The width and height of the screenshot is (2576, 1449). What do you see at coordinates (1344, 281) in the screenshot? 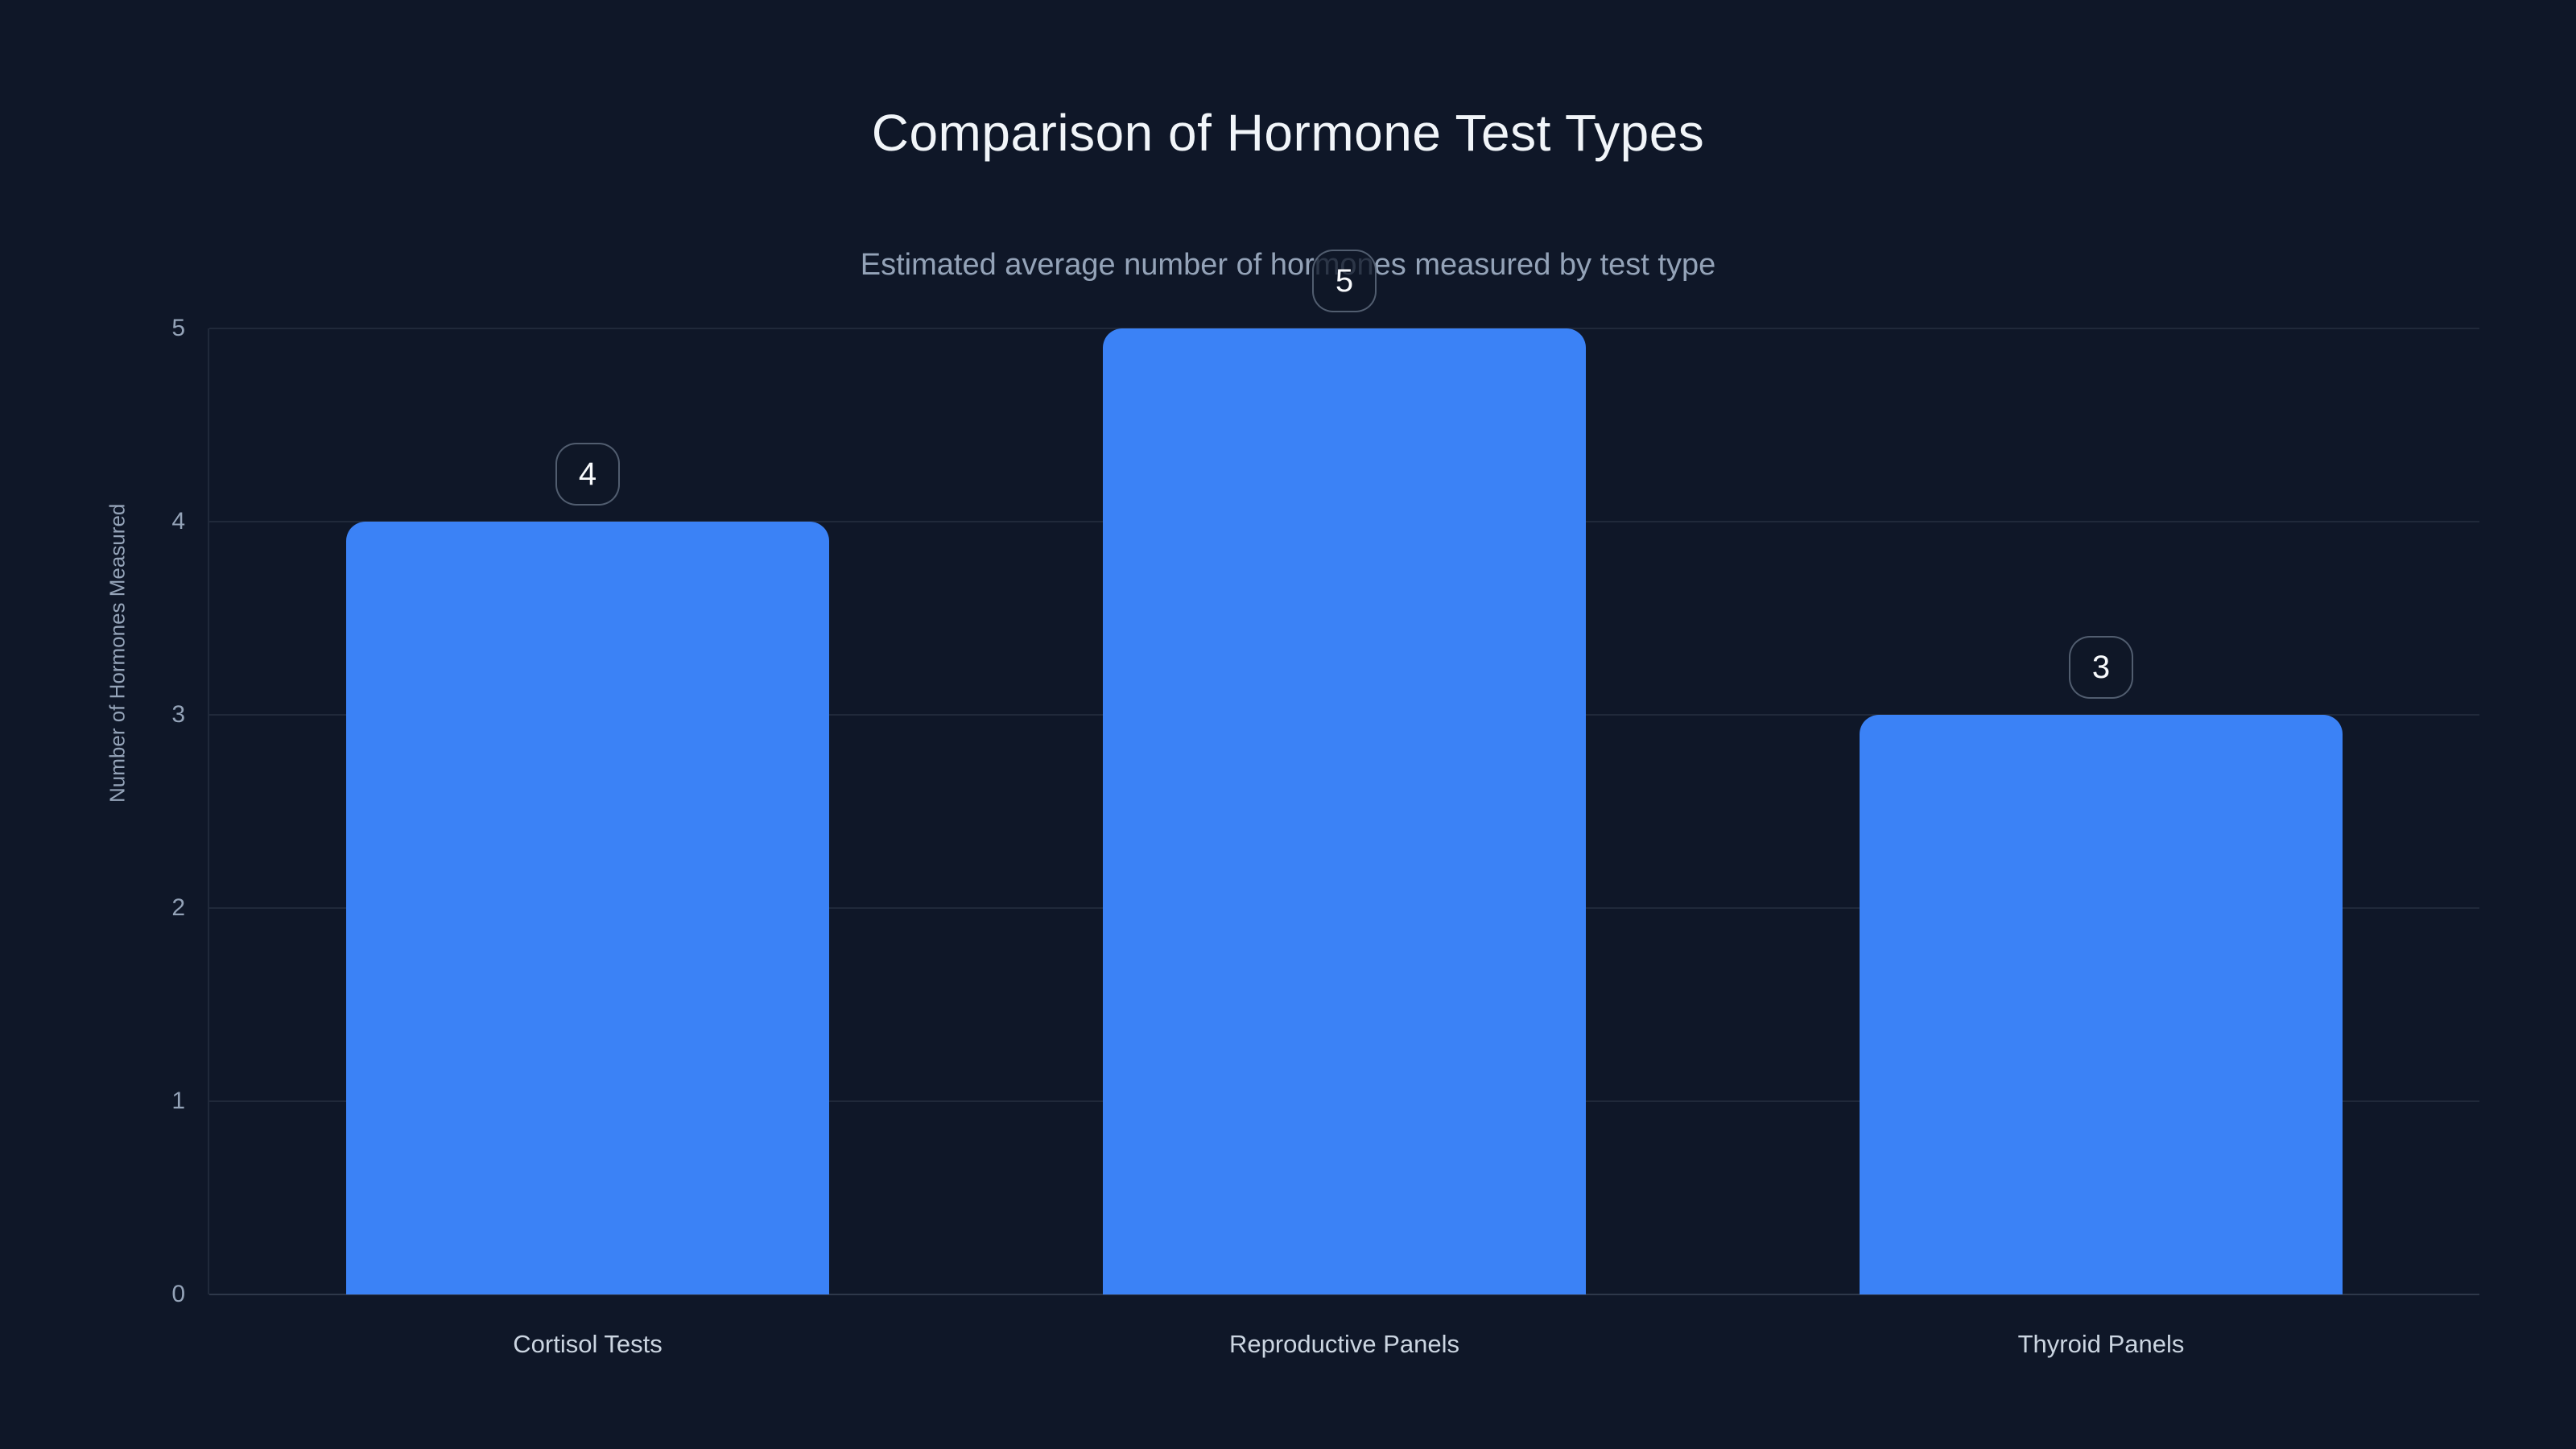
I see `value-badge: 5` at bounding box center [1344, 281].